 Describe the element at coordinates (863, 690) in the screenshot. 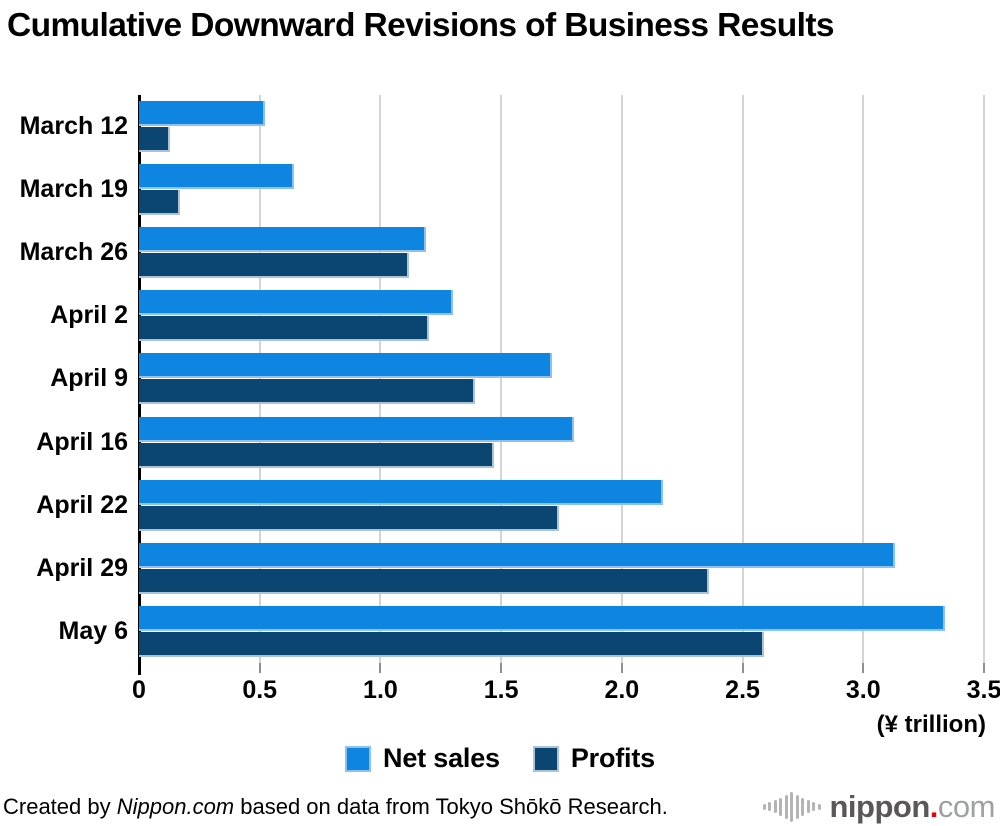

I see `x-tick-label: 3.0` at that location.